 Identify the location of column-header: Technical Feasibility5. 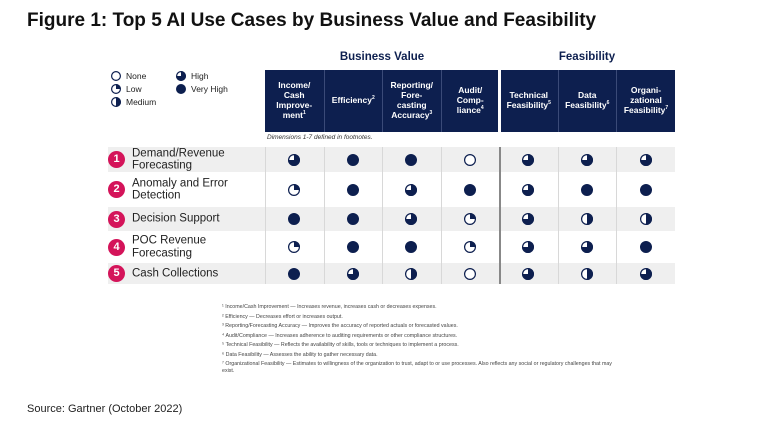
(528, 101).